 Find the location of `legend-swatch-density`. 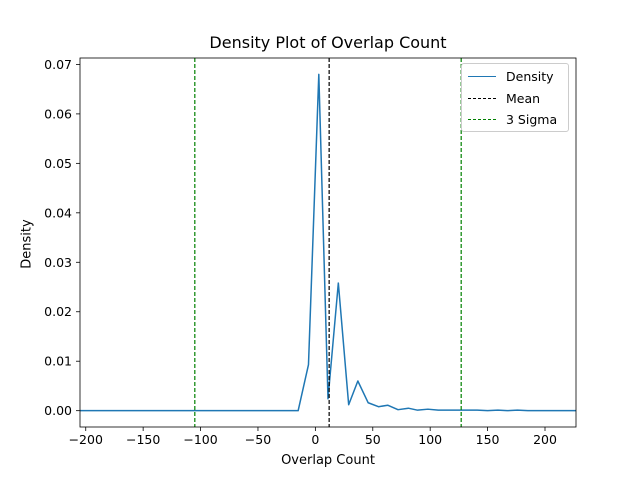

legend-swatch-density is located at coordinates (482, 76).